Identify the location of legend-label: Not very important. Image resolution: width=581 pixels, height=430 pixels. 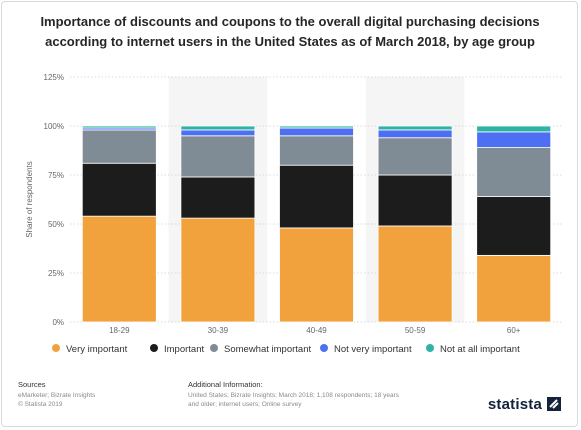
(373, 349).